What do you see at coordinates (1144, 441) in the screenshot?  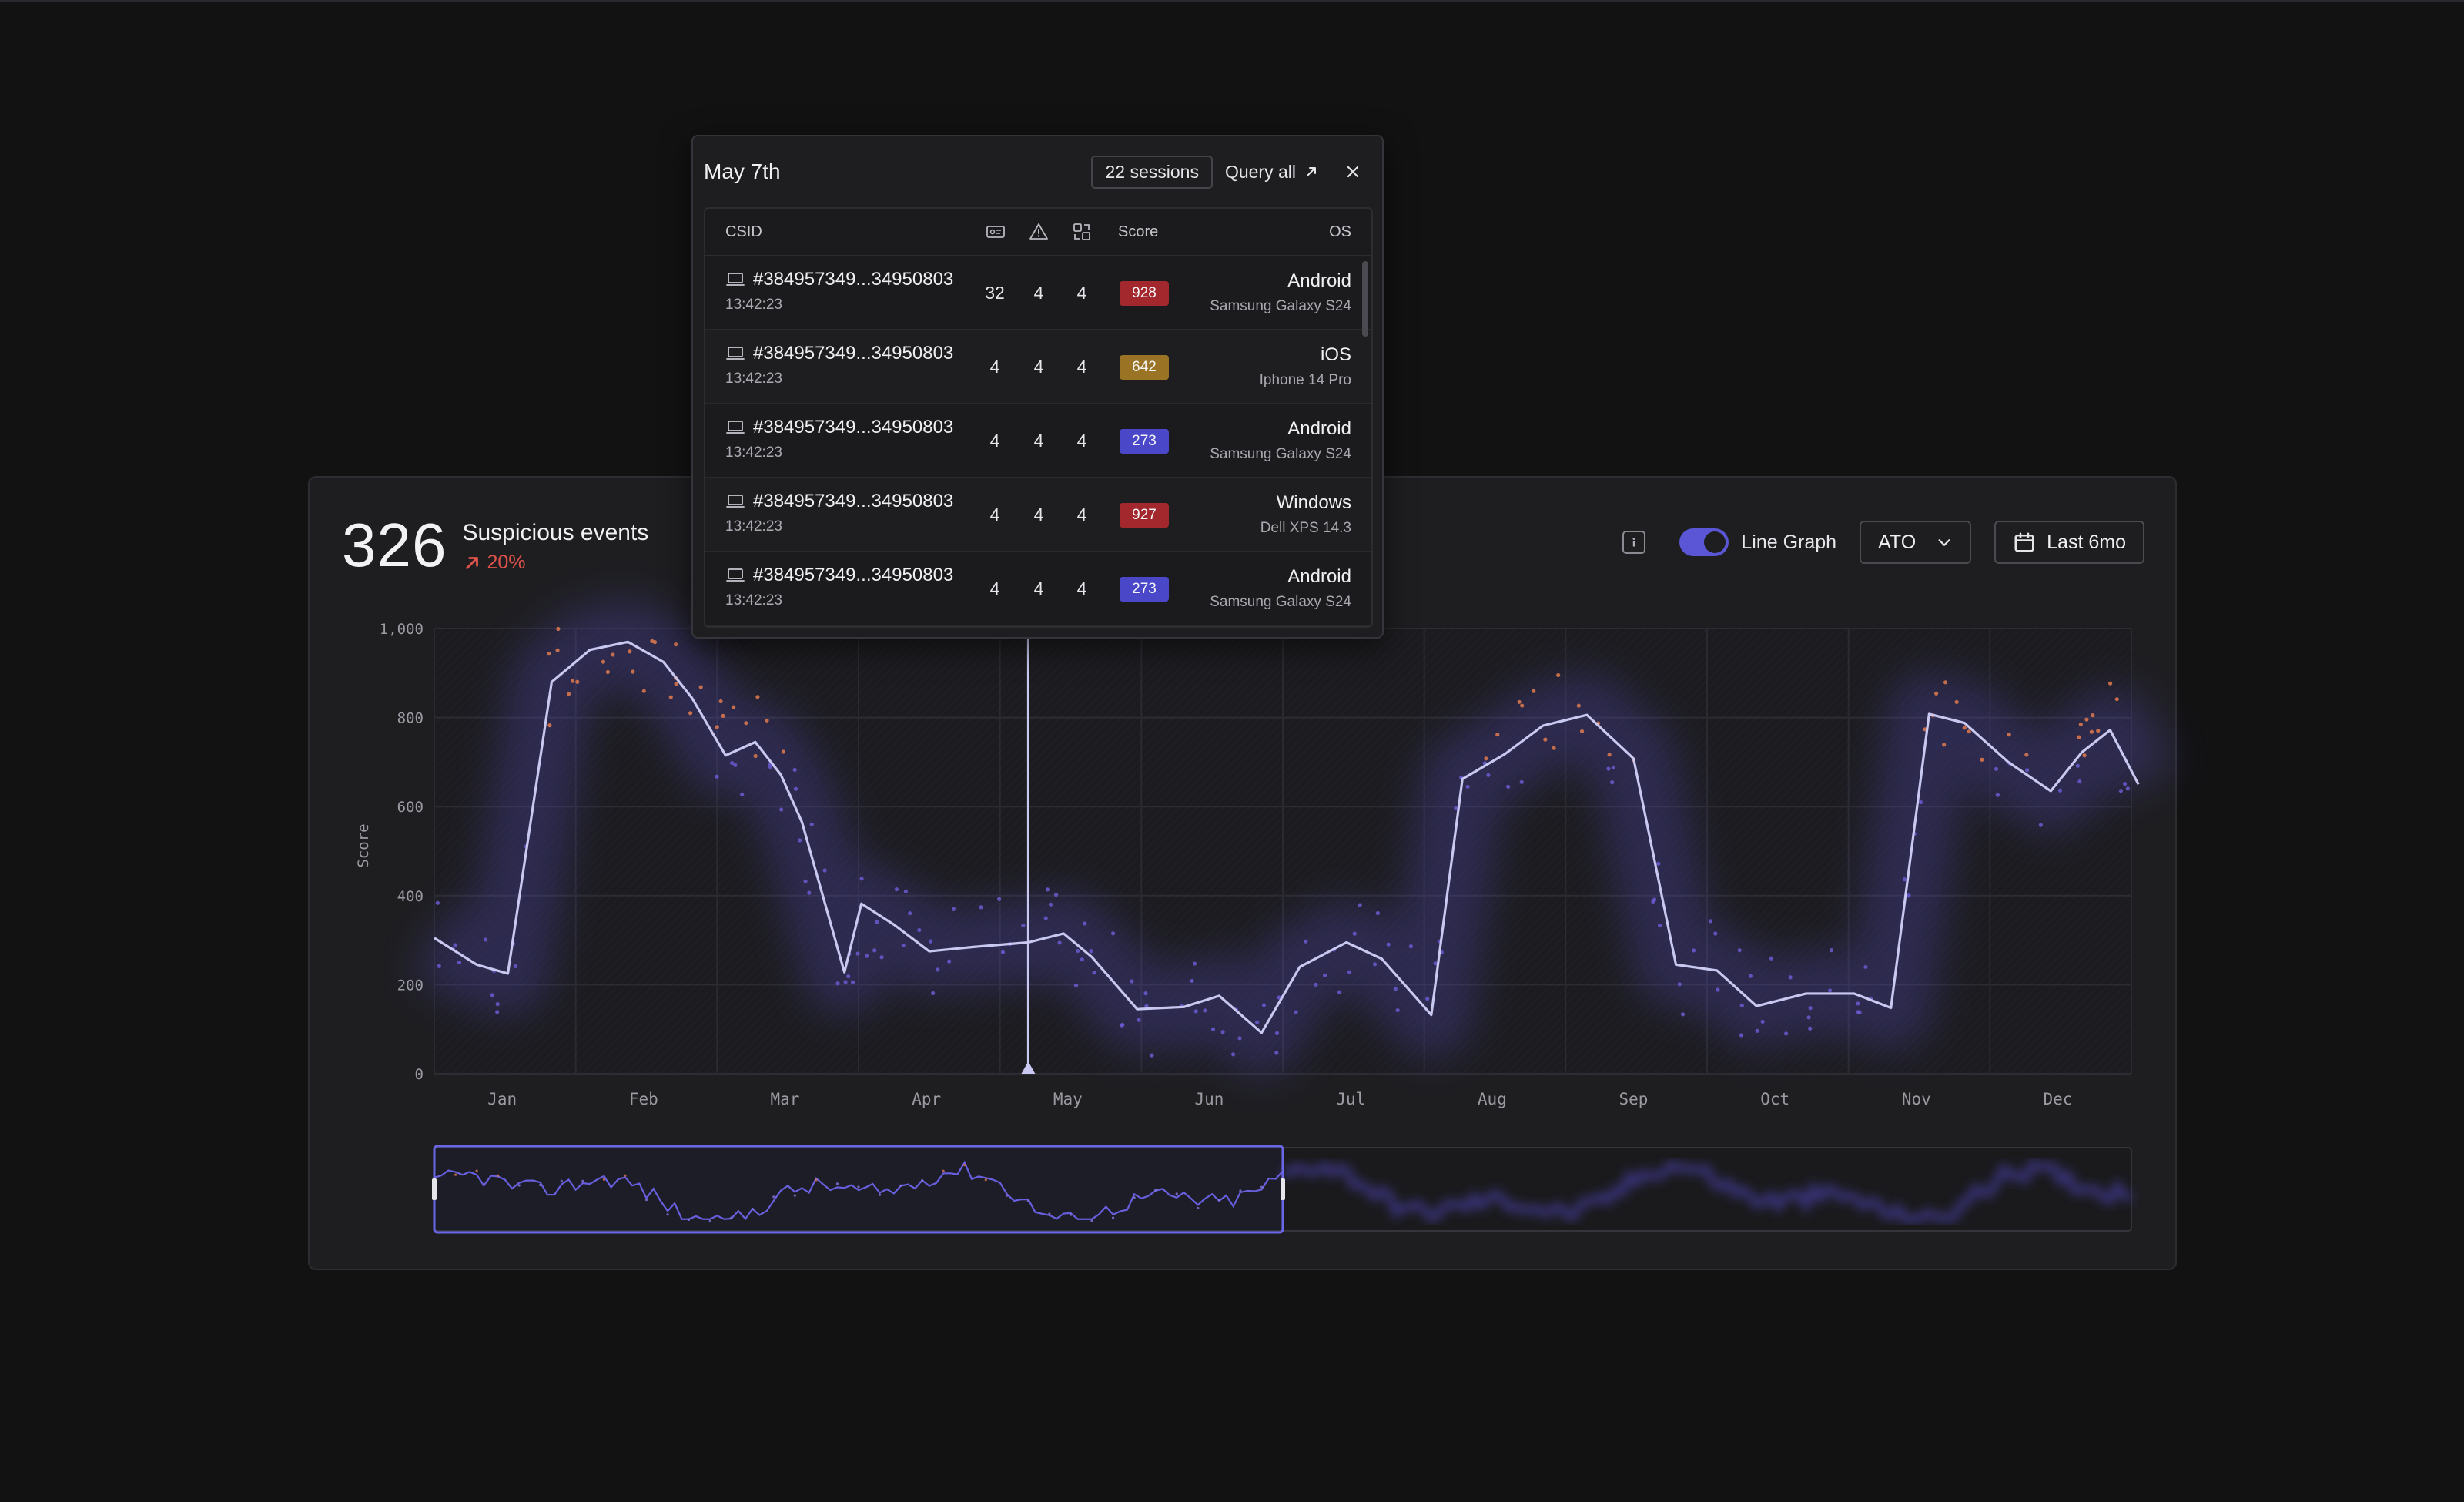 I see `score-badge: 273` at bounding box center [1144, 441].